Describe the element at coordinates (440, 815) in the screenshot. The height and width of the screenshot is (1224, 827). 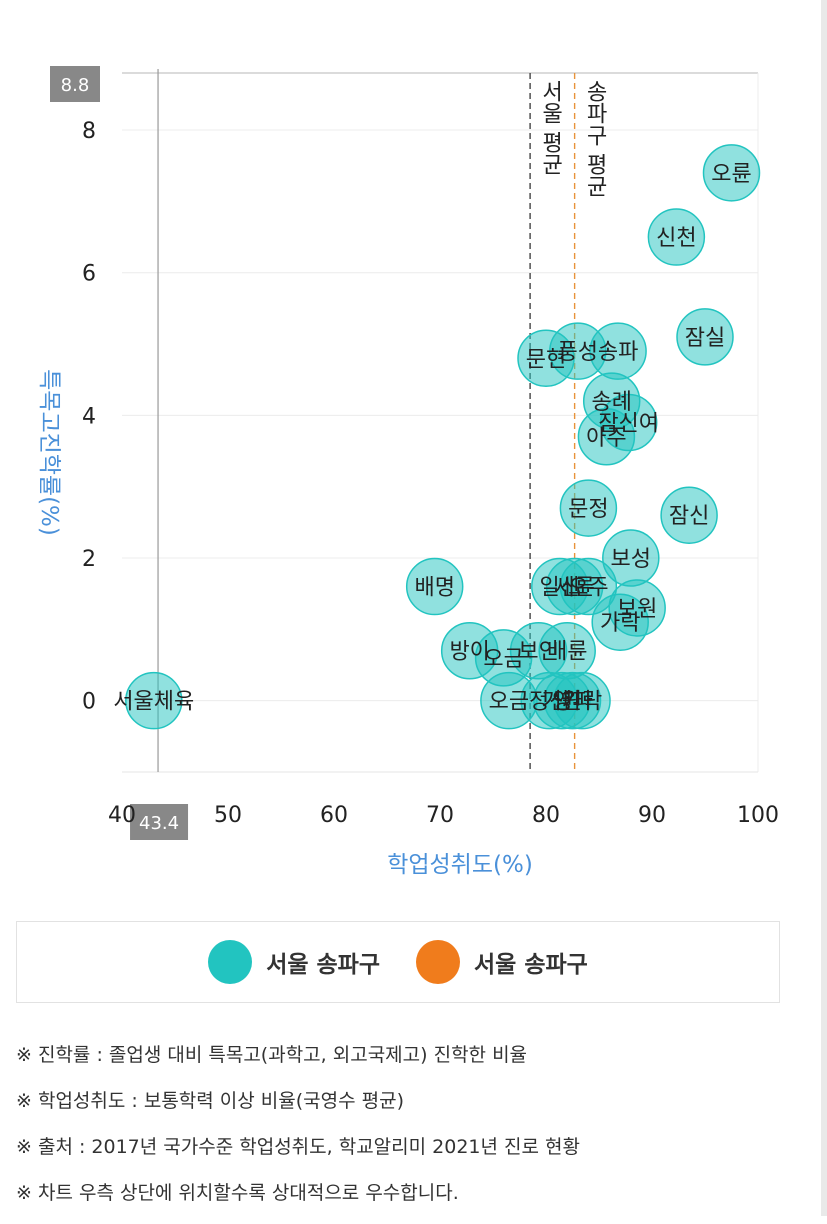
I see `x-tick-label: 70` at that location.